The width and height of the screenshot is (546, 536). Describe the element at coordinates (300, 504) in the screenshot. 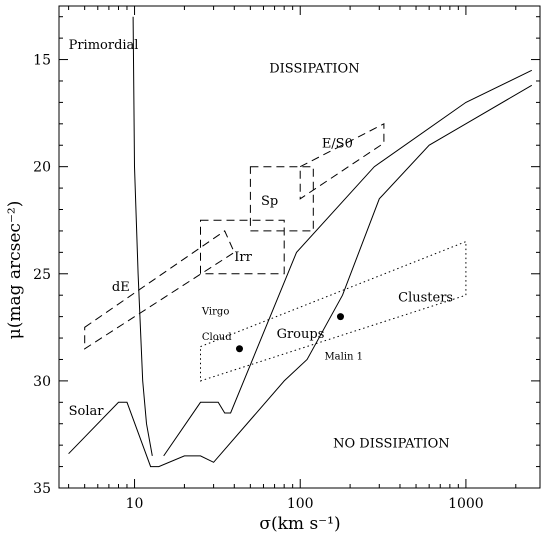

I see `x-tick-label: 100` at that location.